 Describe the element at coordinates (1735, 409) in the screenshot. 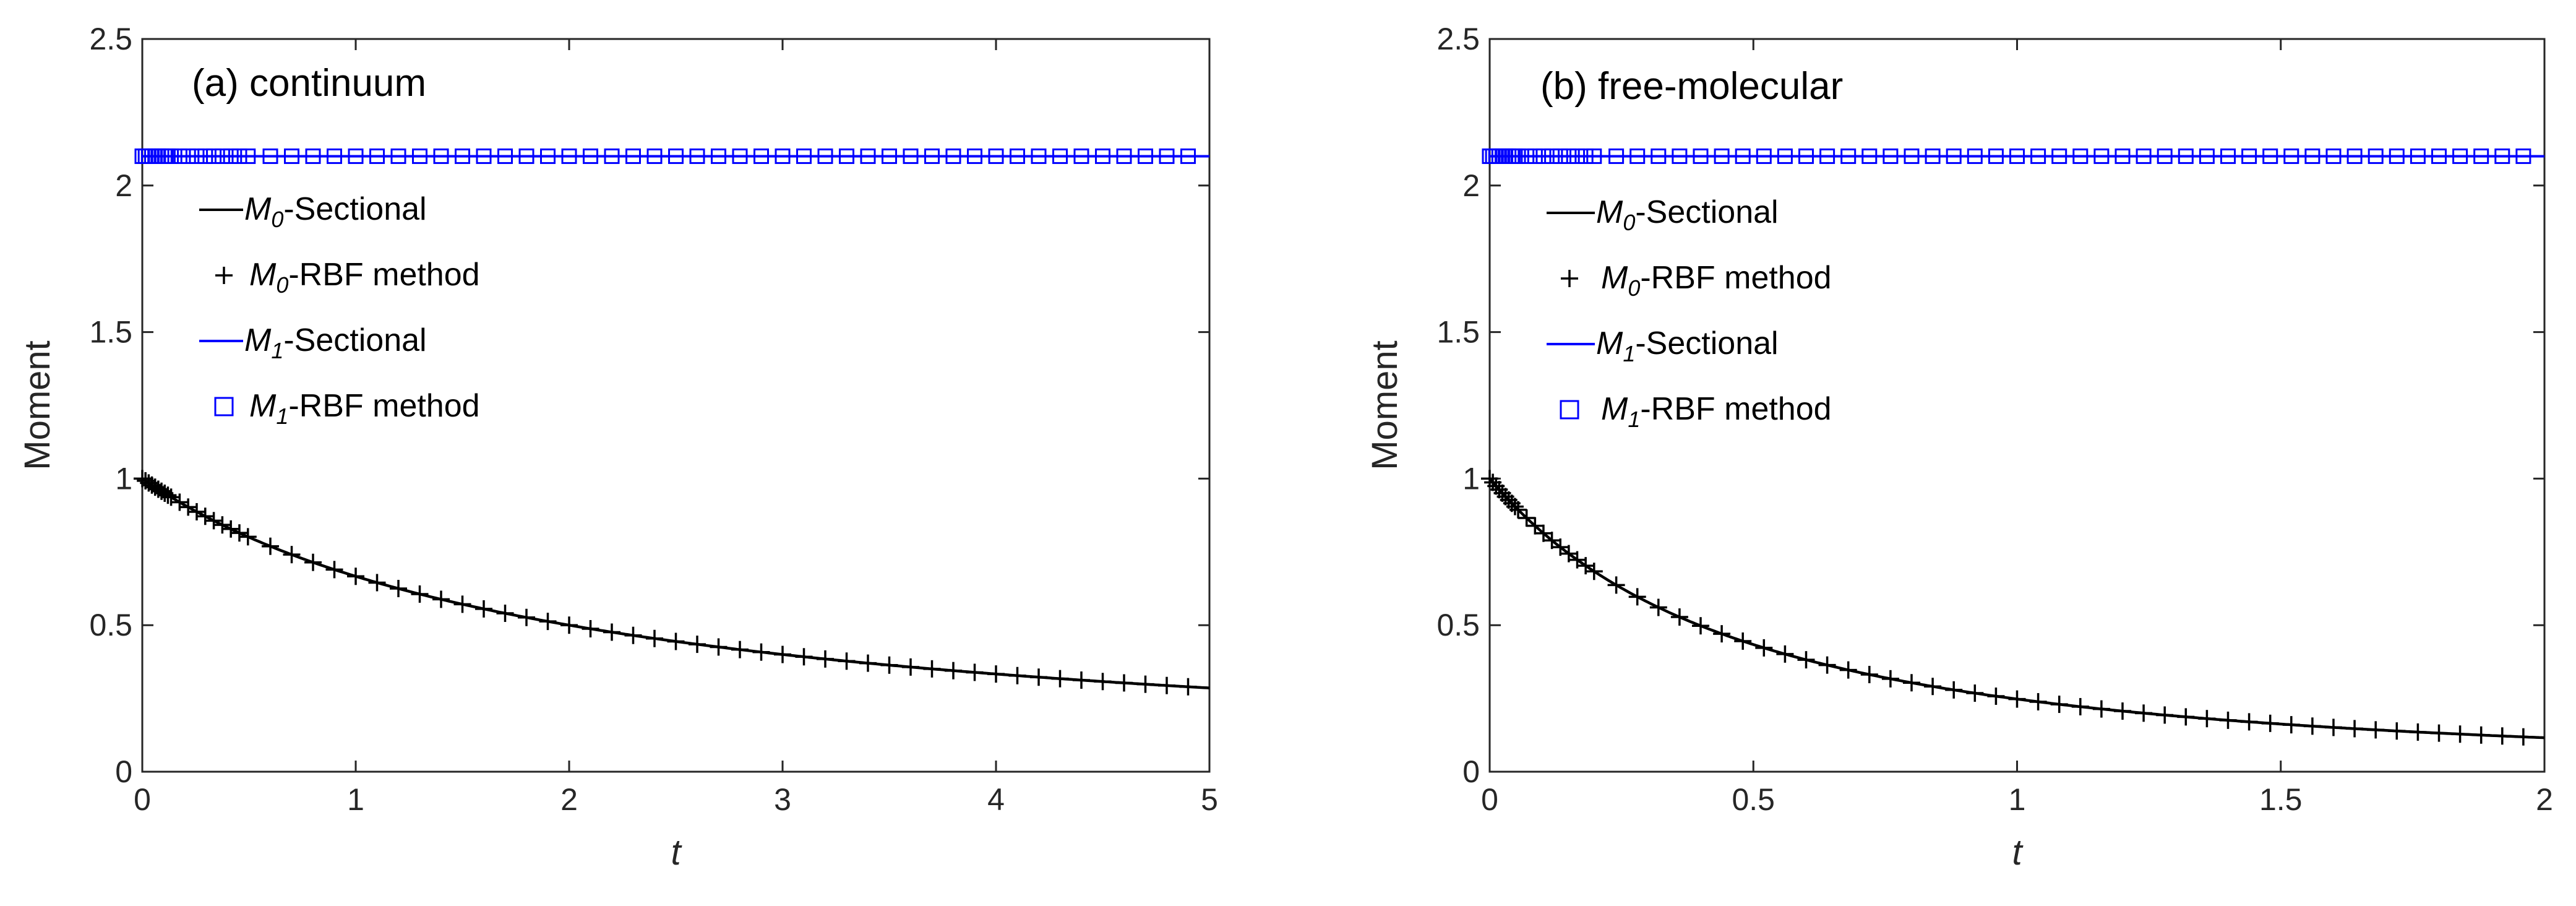

I see `legend-suffix: -RBF method` at that location.